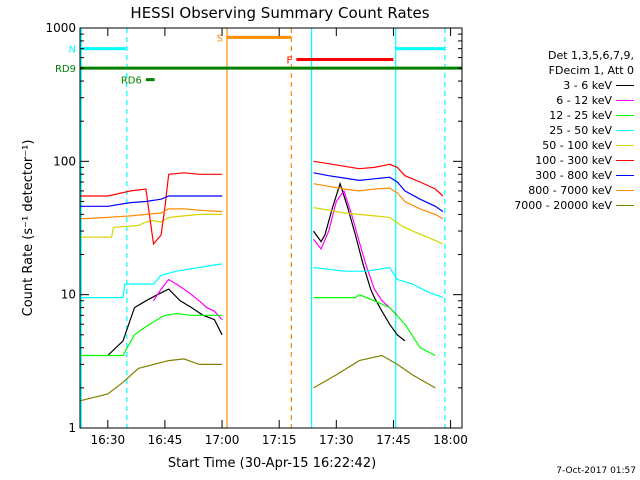  What do you see at coordinates (68, 295) in the screenshot?
I see `y-tick-label-1: 10` at bounding box center [68, 295].